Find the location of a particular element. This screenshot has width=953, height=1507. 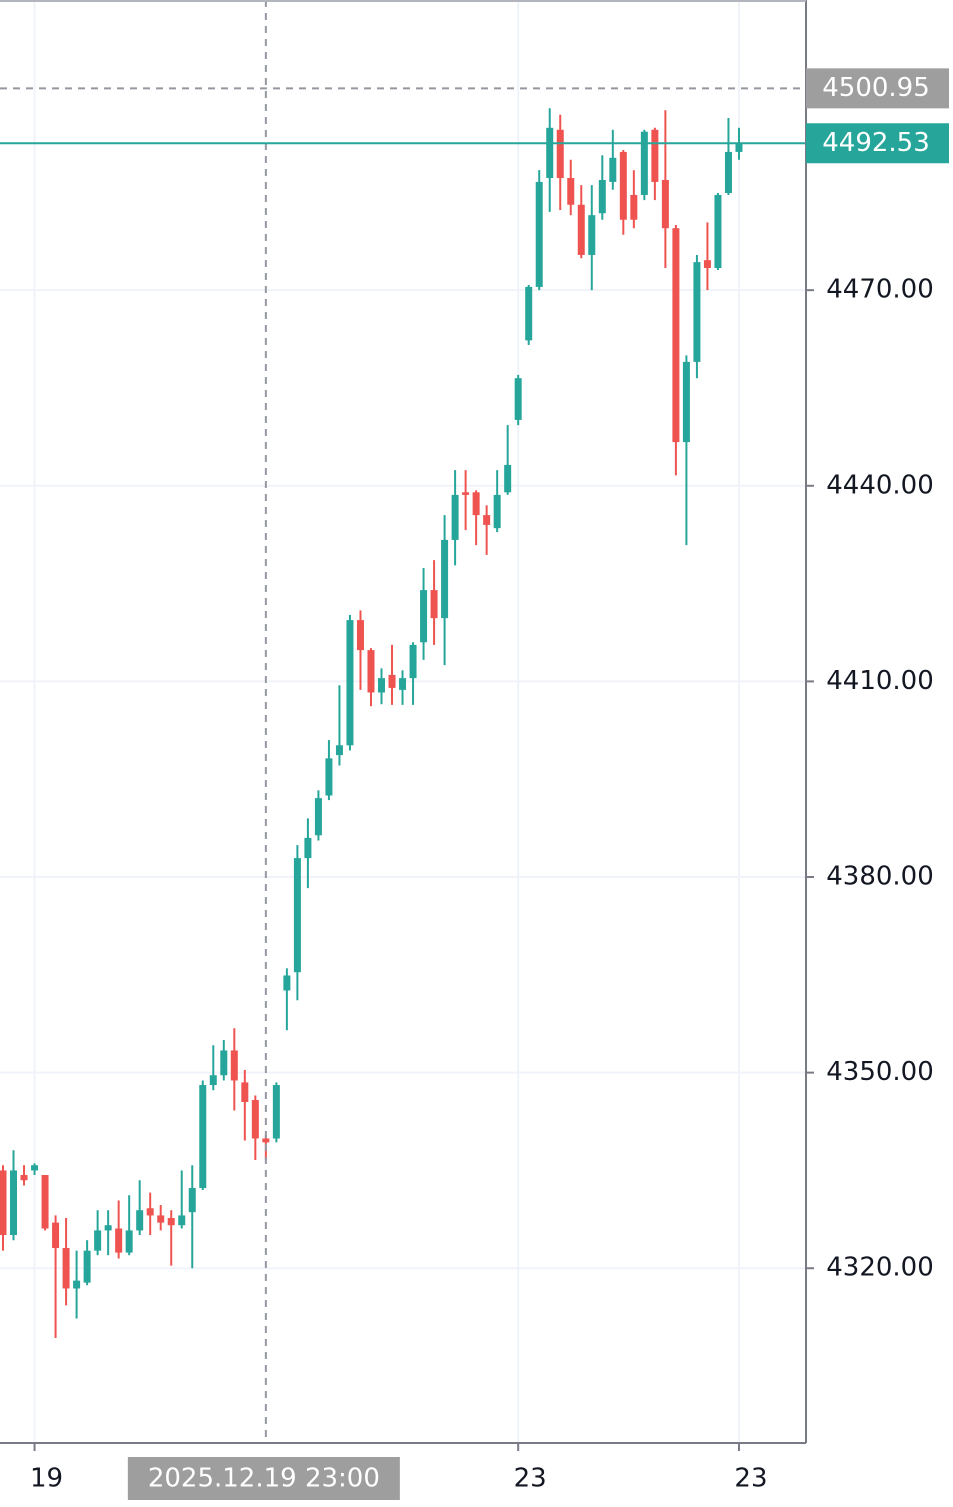

last-price-box is located at coordinates (877, 143).